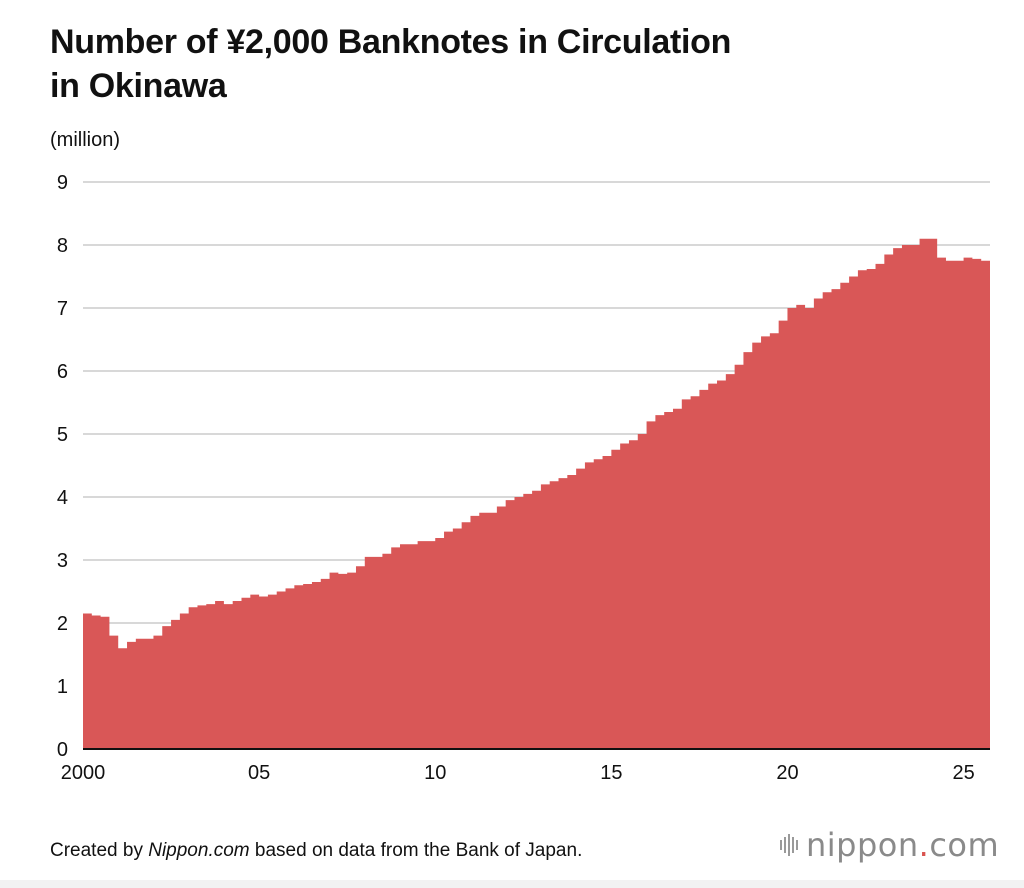 The image size is (1024, 888). What do you see at coordinates (862, 845) in the screenshot?
I see `logo-name: nippon` at bounding box center [862, 845].